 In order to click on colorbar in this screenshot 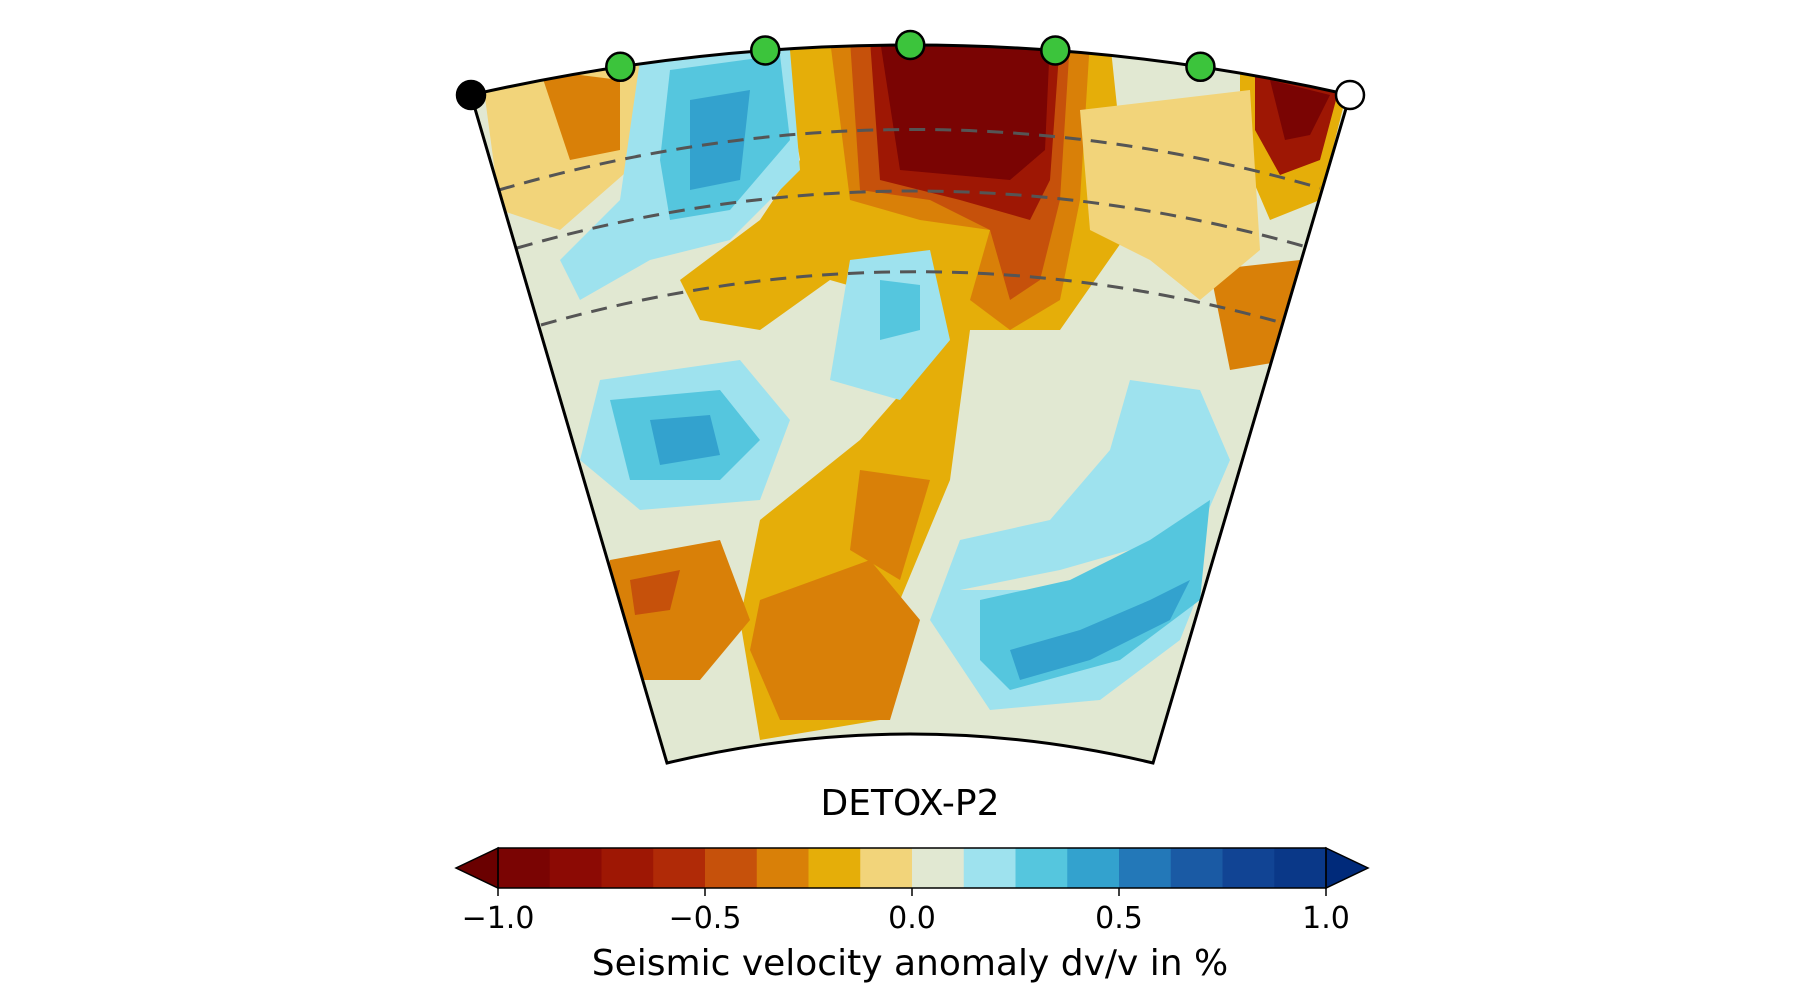, I will do `click(912, 868)`.